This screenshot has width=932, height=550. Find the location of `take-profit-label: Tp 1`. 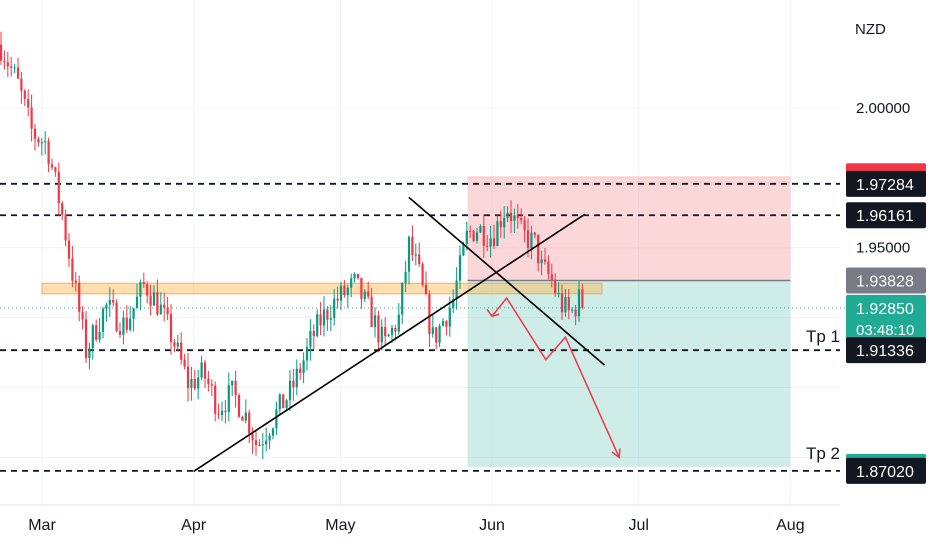

take-profit-label: Tp 1 is located at coordinates (823, 336).